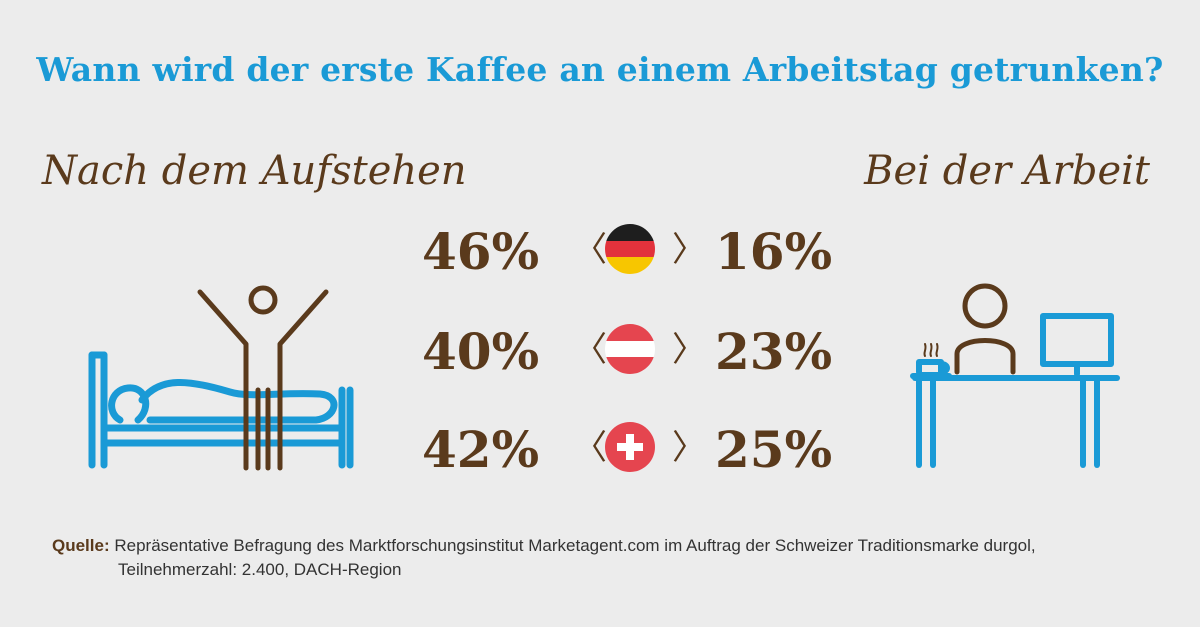 This screenshot has width=1200, height=627. Describe the element at coordinates (481, 251) in the screenshot. I see `after-waking-value: 46%` at that location.